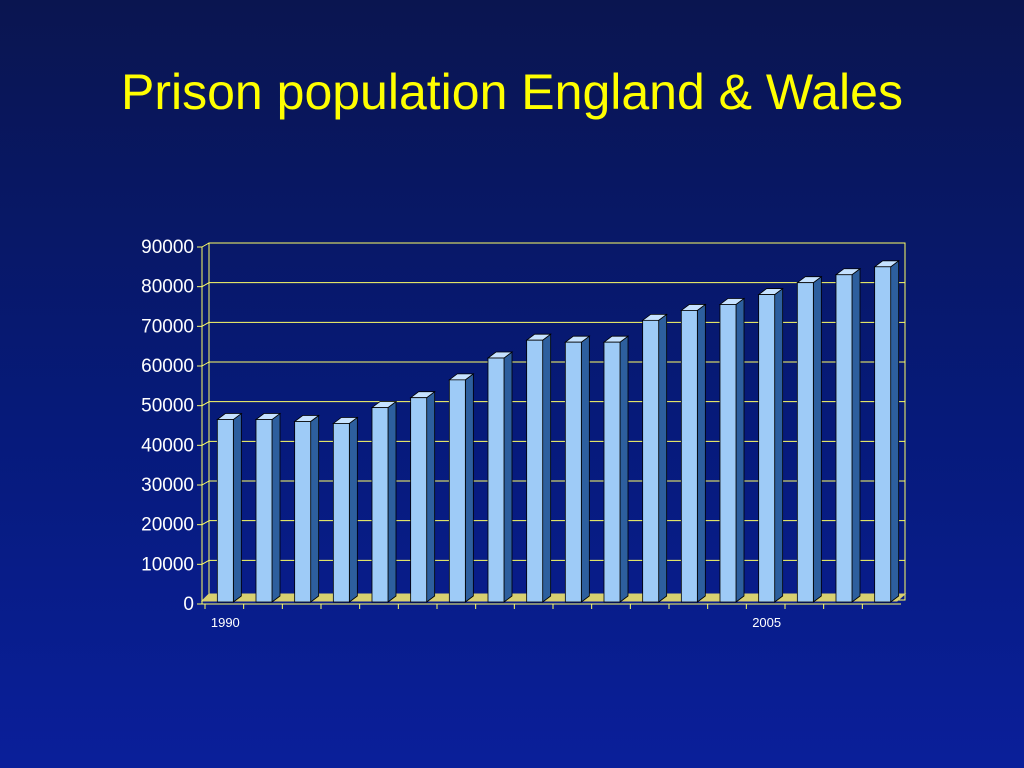  Describe the element at coordinates (167, 326) in the screenshot. I see `y-tick-label: 70000` at that location.